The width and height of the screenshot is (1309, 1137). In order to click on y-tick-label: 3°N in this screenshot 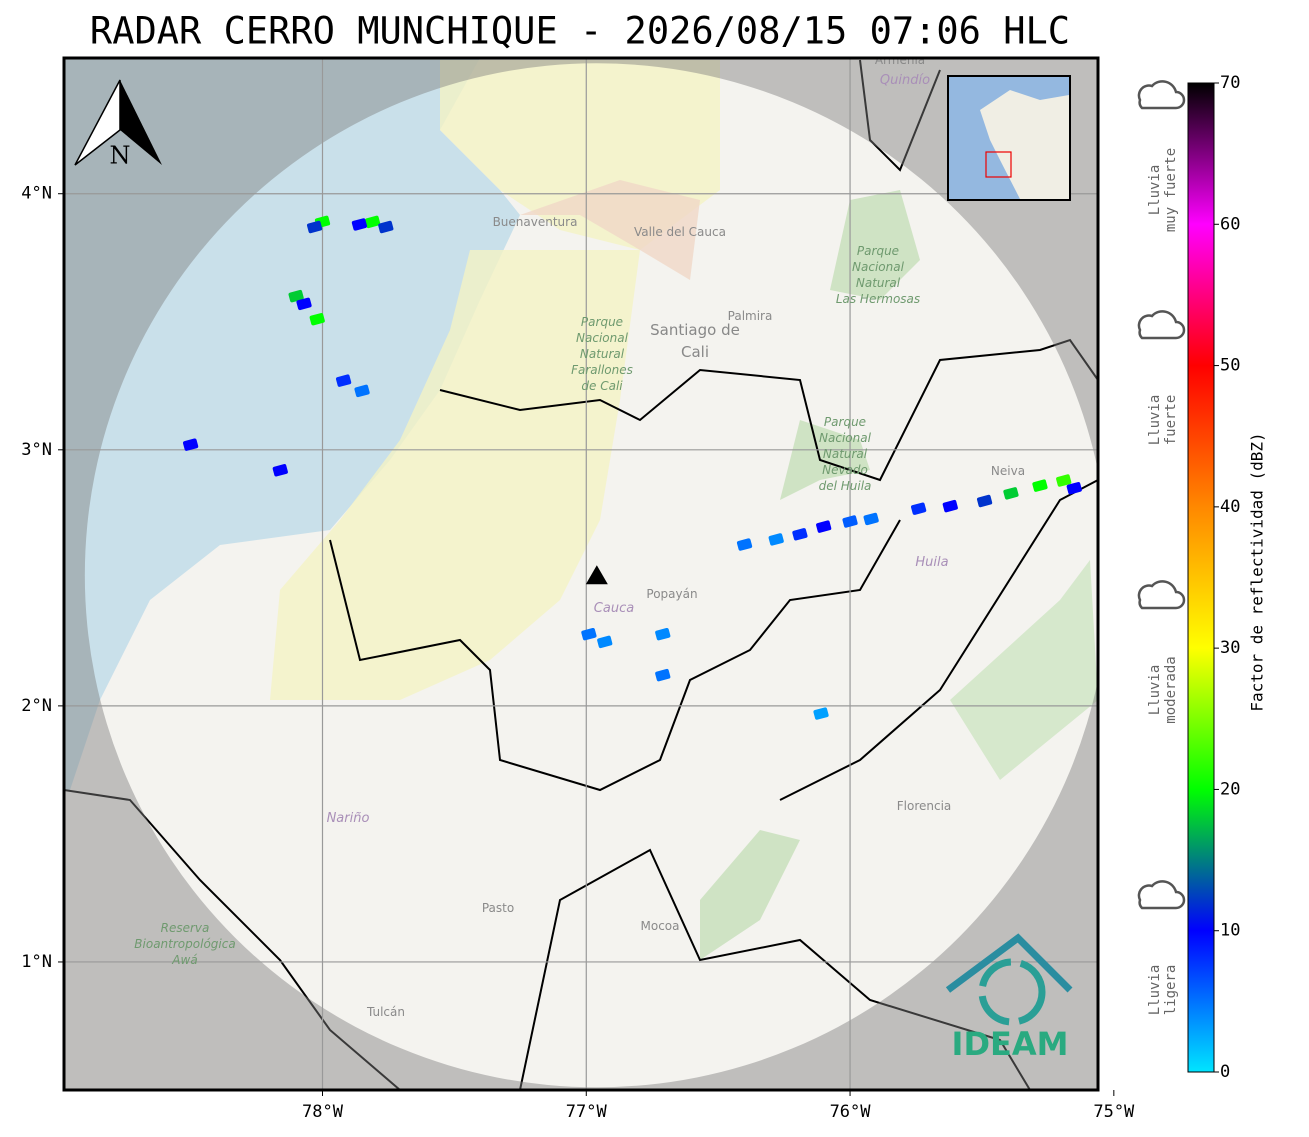, I will do `click(36, 450)`.